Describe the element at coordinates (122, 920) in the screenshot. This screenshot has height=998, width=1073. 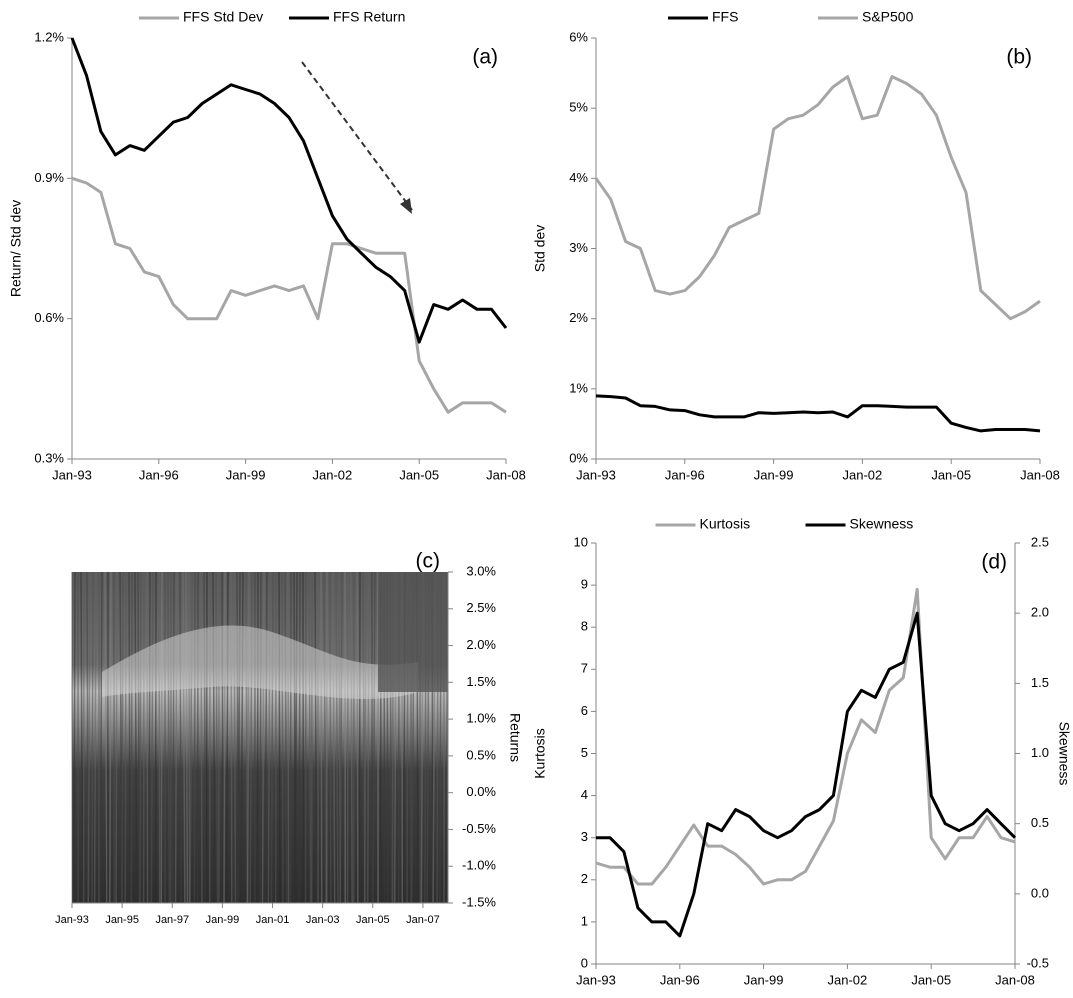
I see `x-tick-label: Jan-95` at that location.